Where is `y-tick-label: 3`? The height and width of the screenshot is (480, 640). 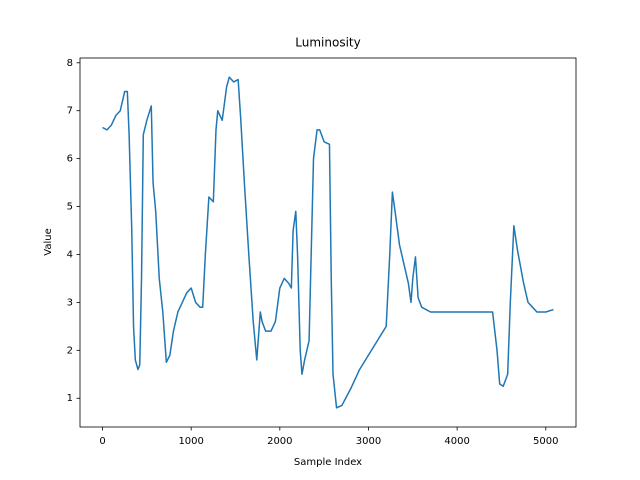 y-tick-label: 3 is located at coordinates (70, 302).